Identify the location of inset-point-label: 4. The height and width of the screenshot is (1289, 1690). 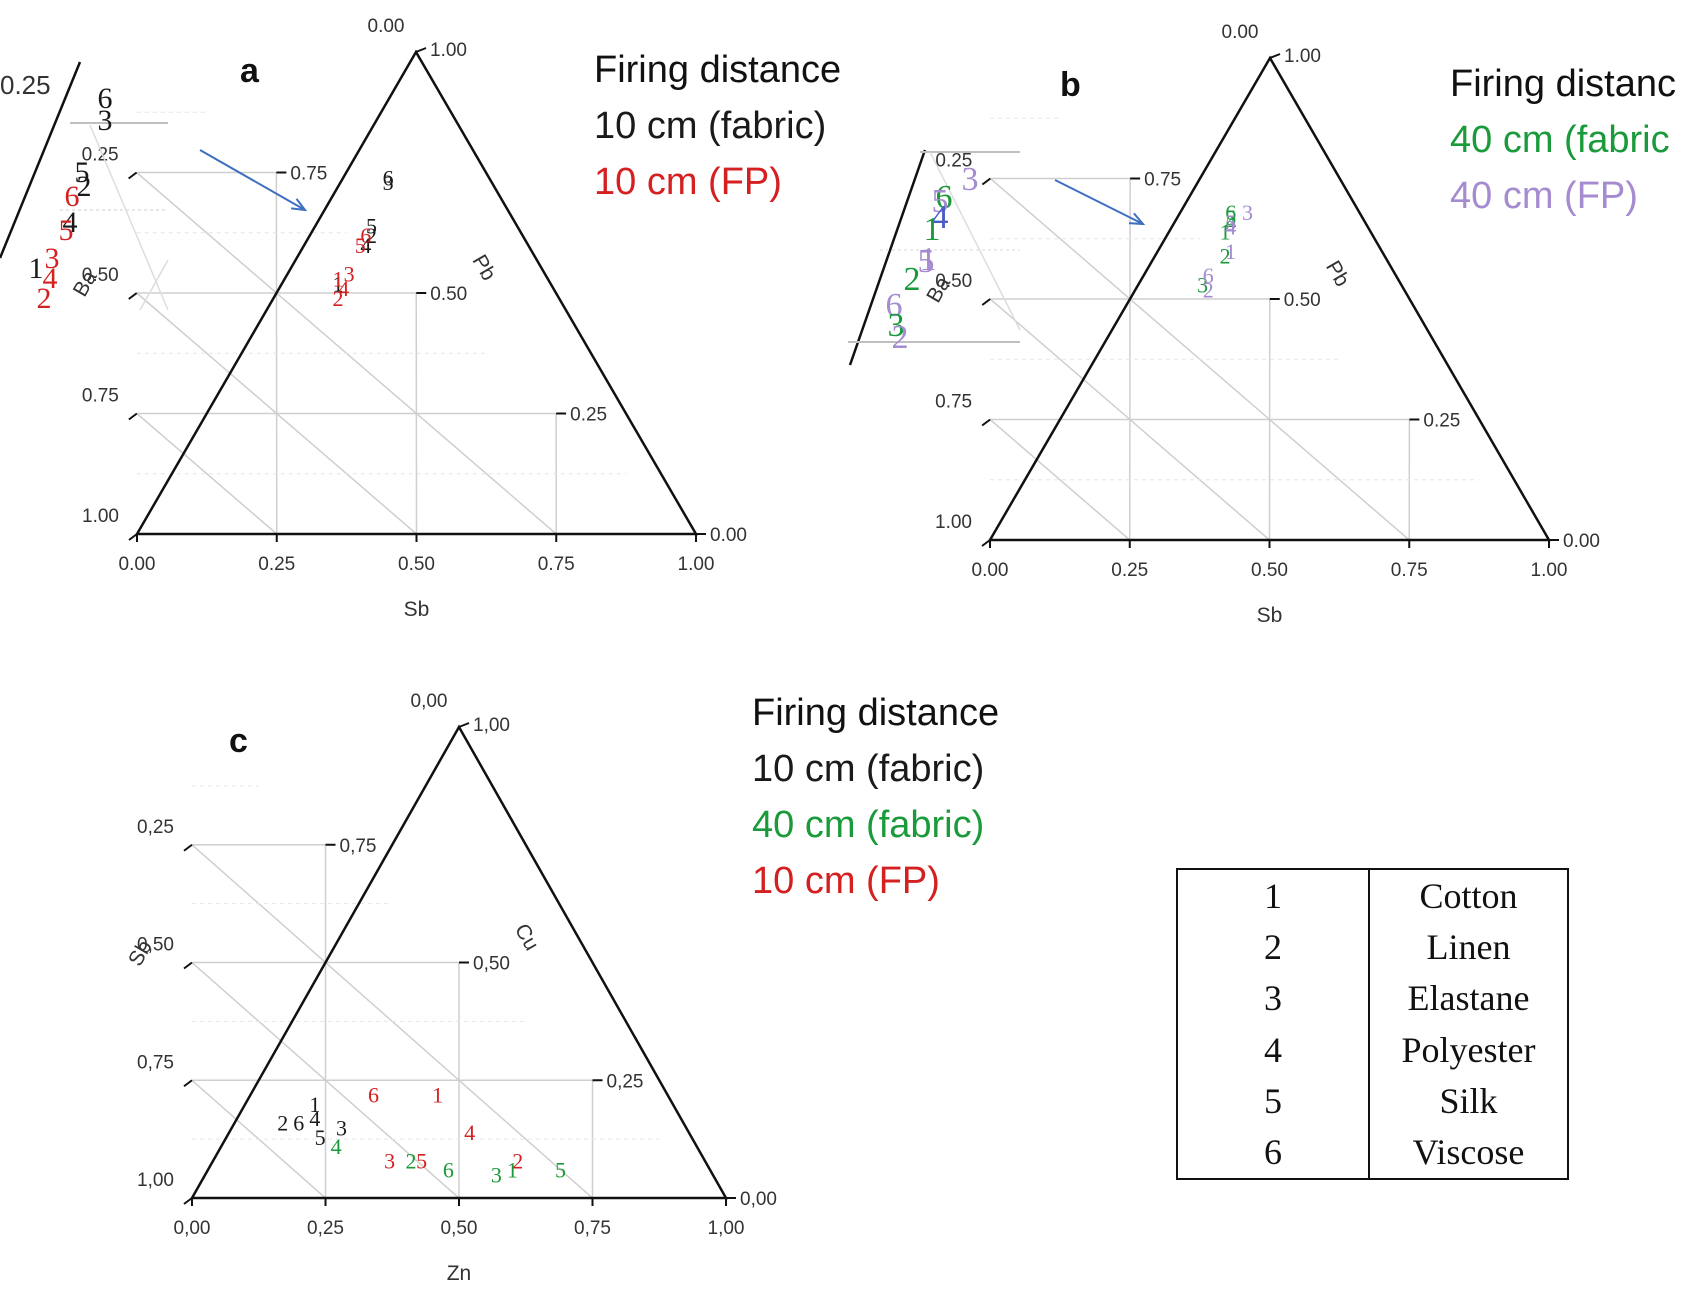
(940, 217).